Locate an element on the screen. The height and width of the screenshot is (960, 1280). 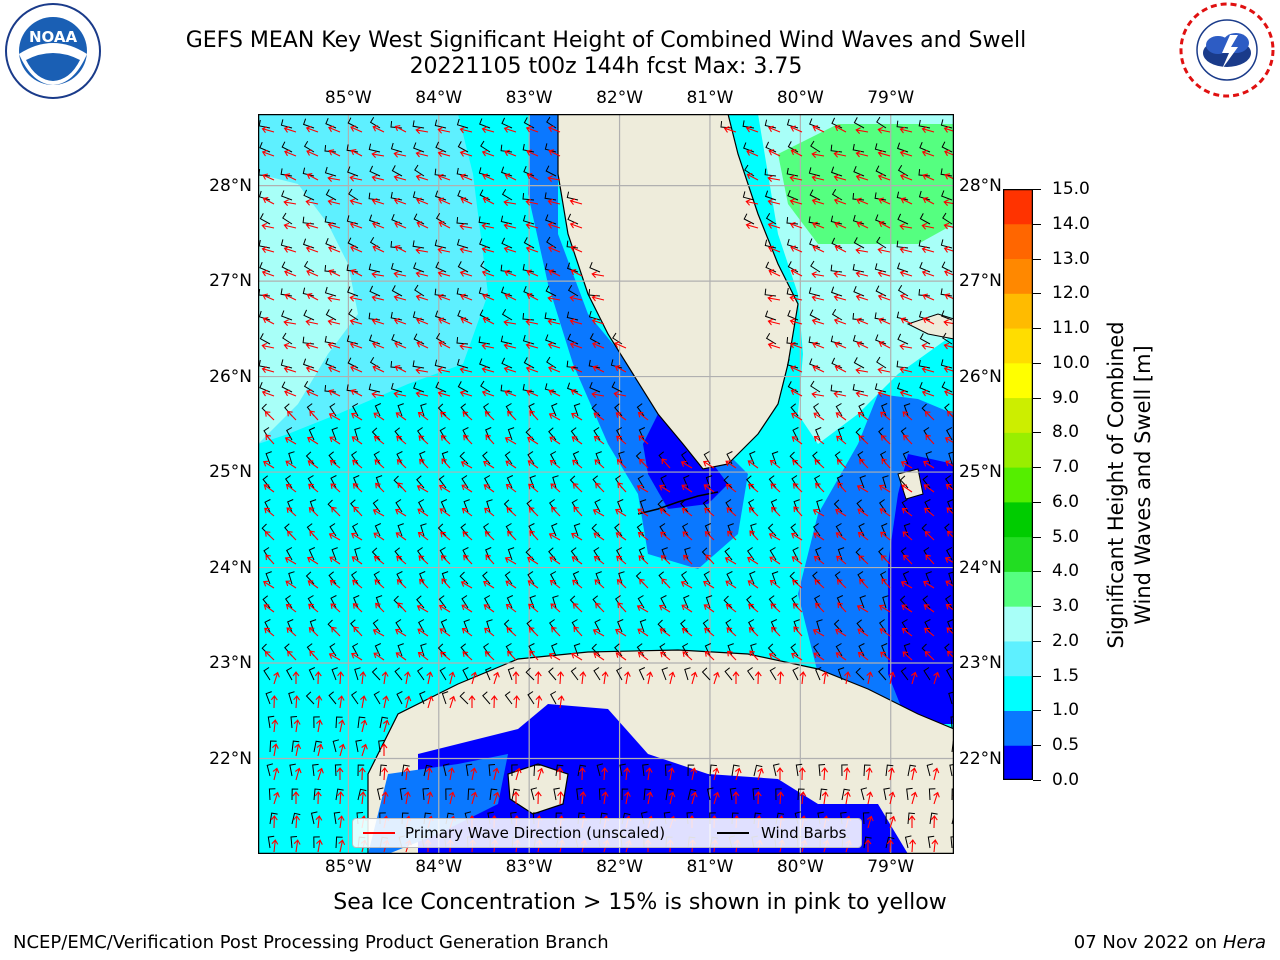
lat-label: 23°N is located at coordinates (980, 663).